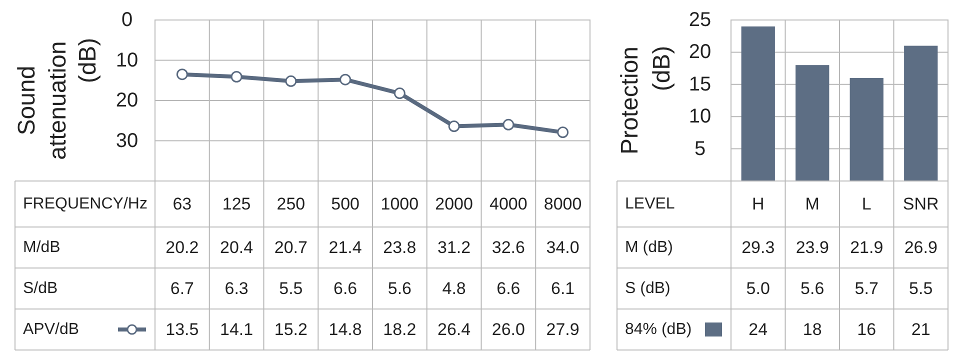 The image size is (960, 358). Describe the element at coordinates (866, 329) in the screenshot. I see `data-label: 16` at that location.